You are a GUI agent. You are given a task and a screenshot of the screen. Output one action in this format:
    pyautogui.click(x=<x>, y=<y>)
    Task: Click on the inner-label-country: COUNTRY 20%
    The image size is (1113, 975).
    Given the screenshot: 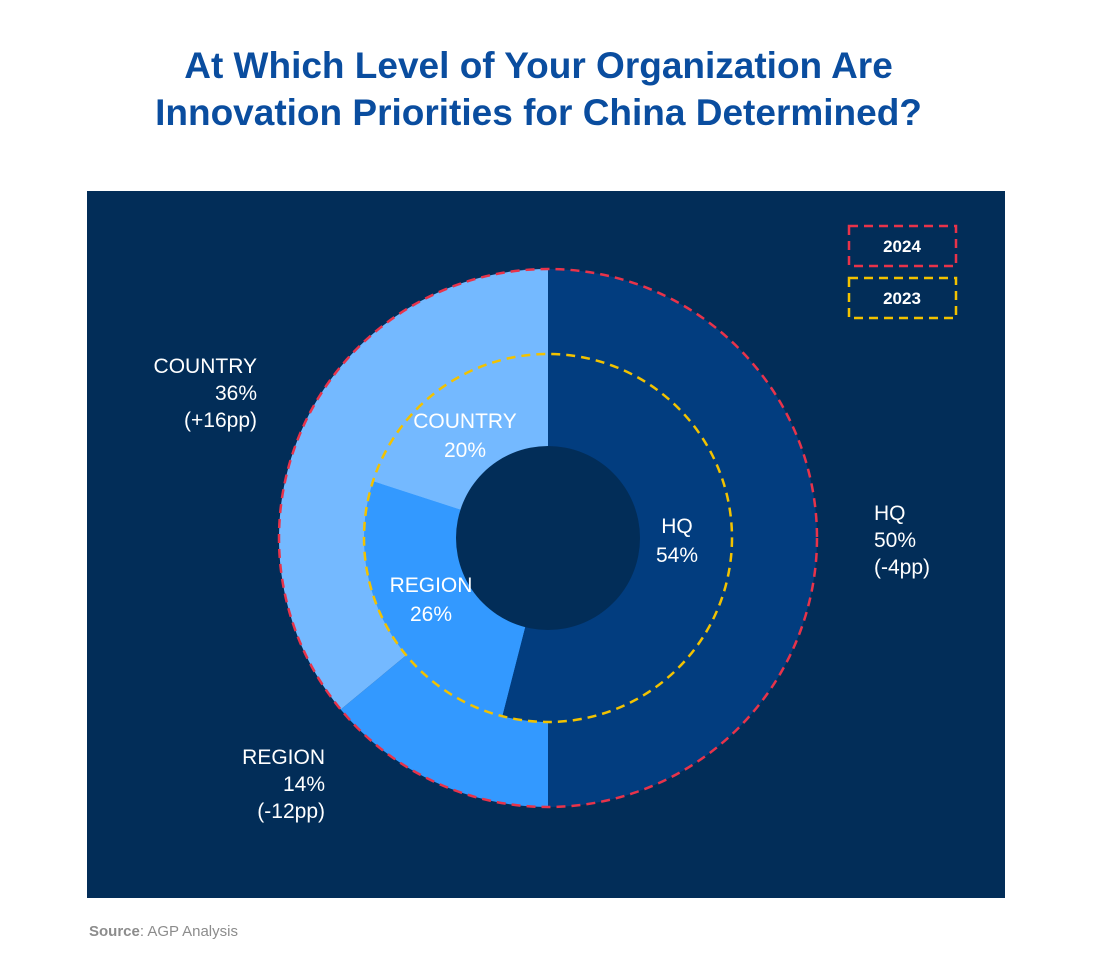 What is the action you would take?
    pyautogui.click(x=464, y=436)
    